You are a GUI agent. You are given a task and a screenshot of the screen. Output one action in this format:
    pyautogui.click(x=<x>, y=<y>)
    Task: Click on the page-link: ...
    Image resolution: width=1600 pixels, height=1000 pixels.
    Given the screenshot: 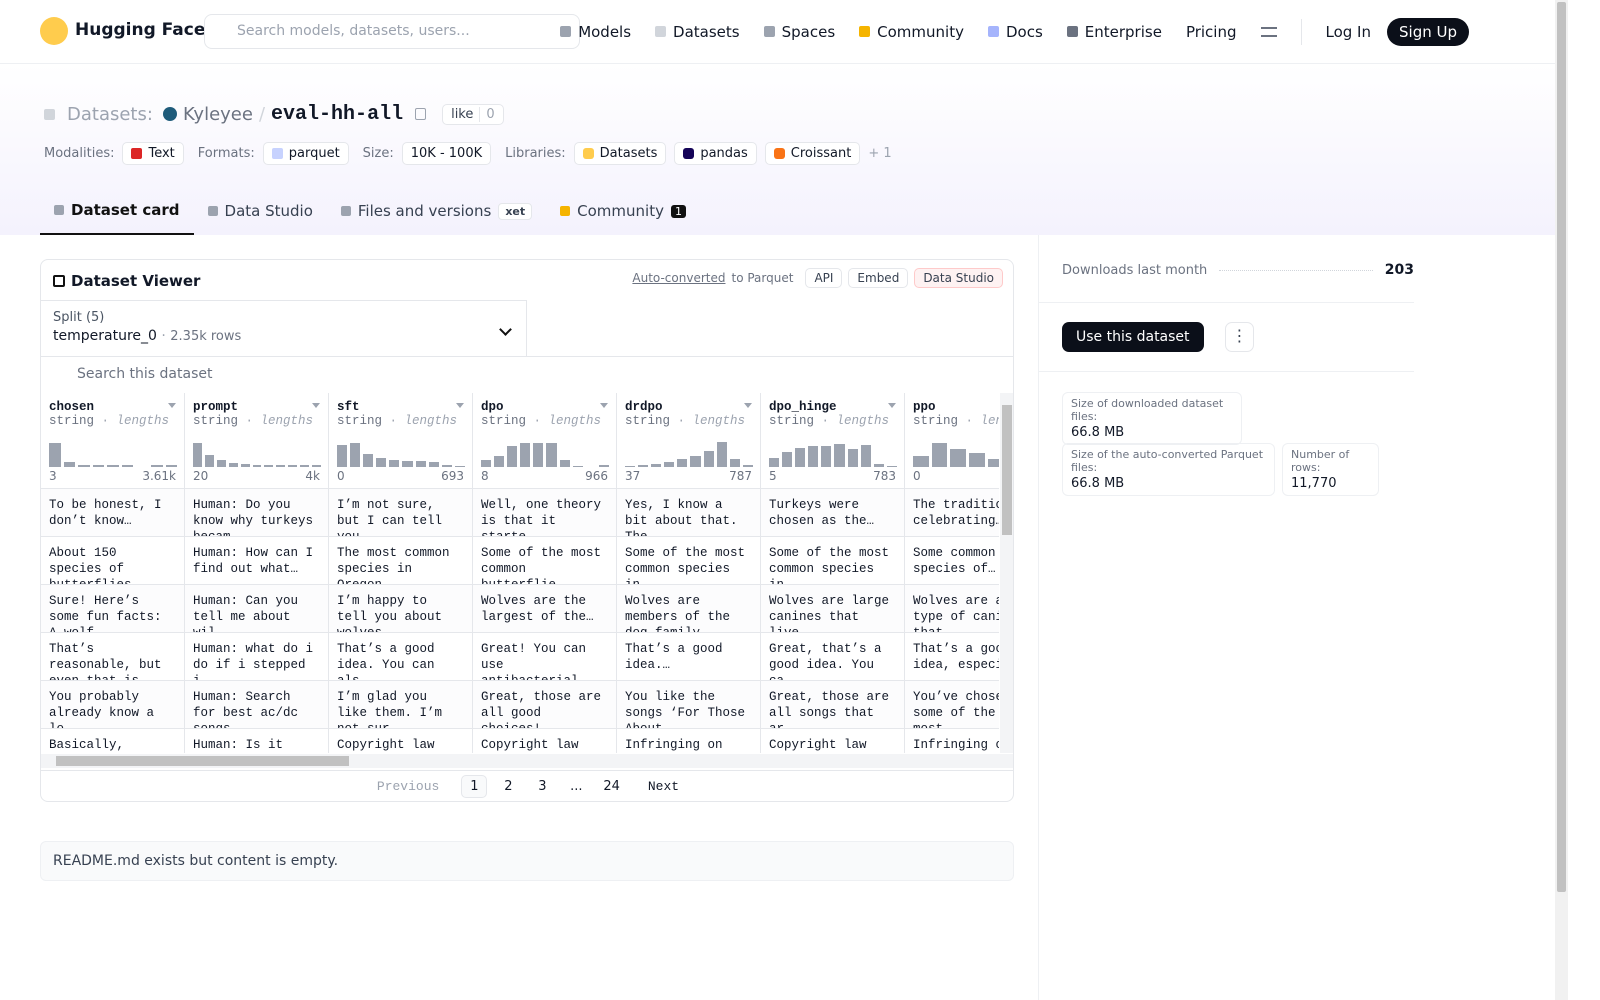 What is the action you would take?
    pyautogui.click(x=576, y=786)
    